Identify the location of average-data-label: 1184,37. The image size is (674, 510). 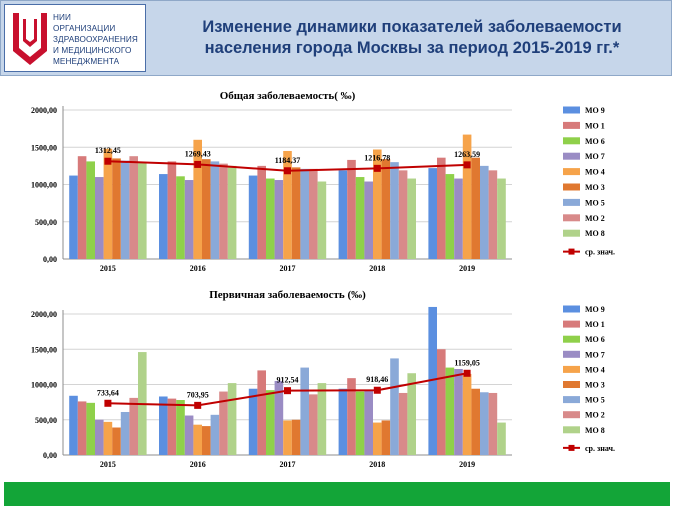
(288, 160).